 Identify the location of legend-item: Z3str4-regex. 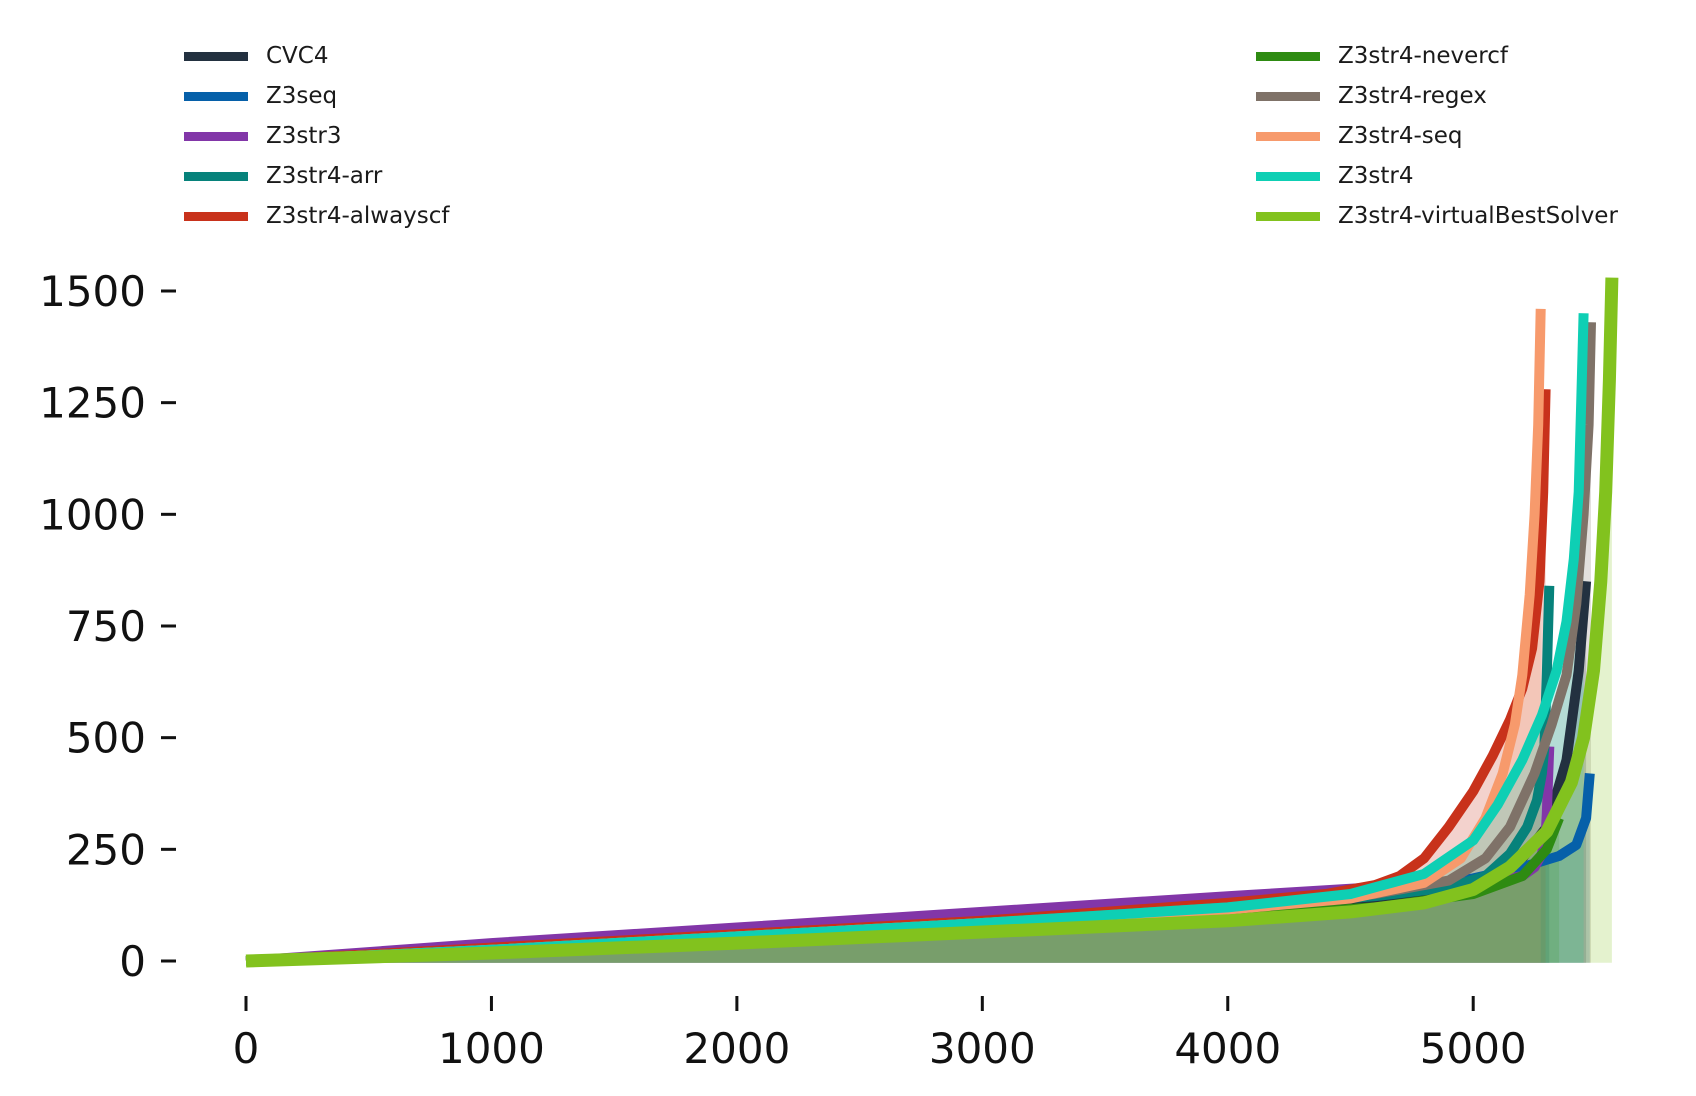
(1437, 96).